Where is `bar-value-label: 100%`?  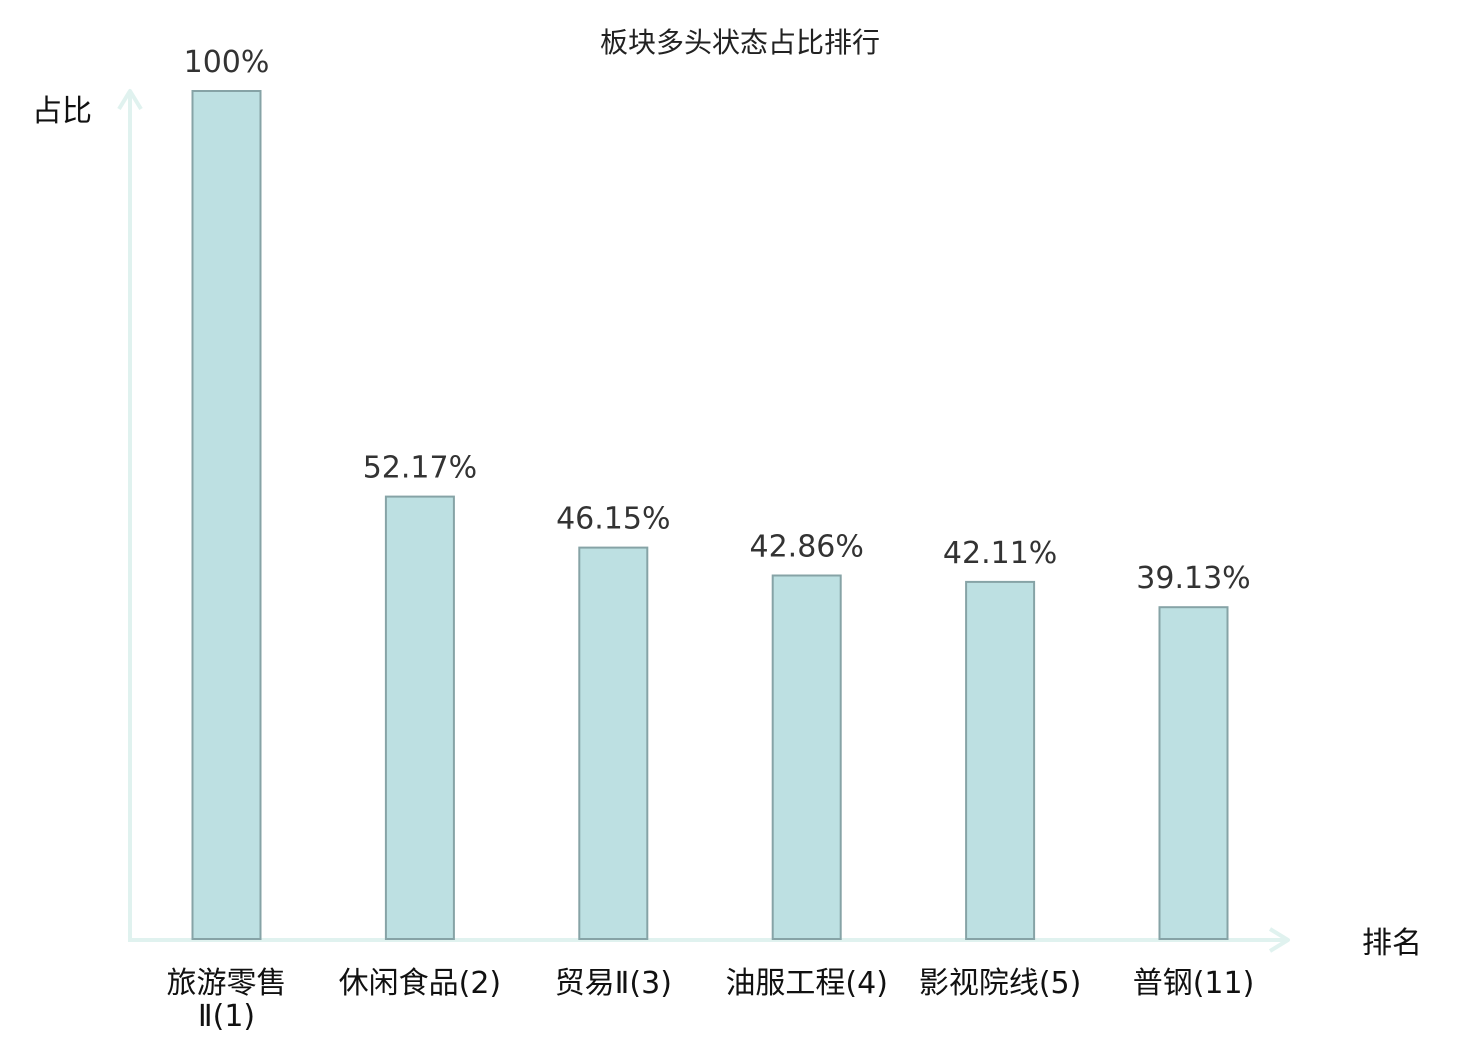
bar-value-label: 100% is located at coordinates (227, 62).